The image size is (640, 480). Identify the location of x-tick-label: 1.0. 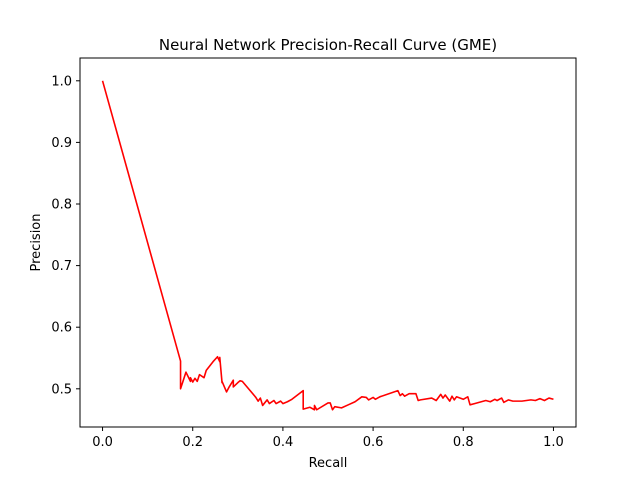
(553, 442).